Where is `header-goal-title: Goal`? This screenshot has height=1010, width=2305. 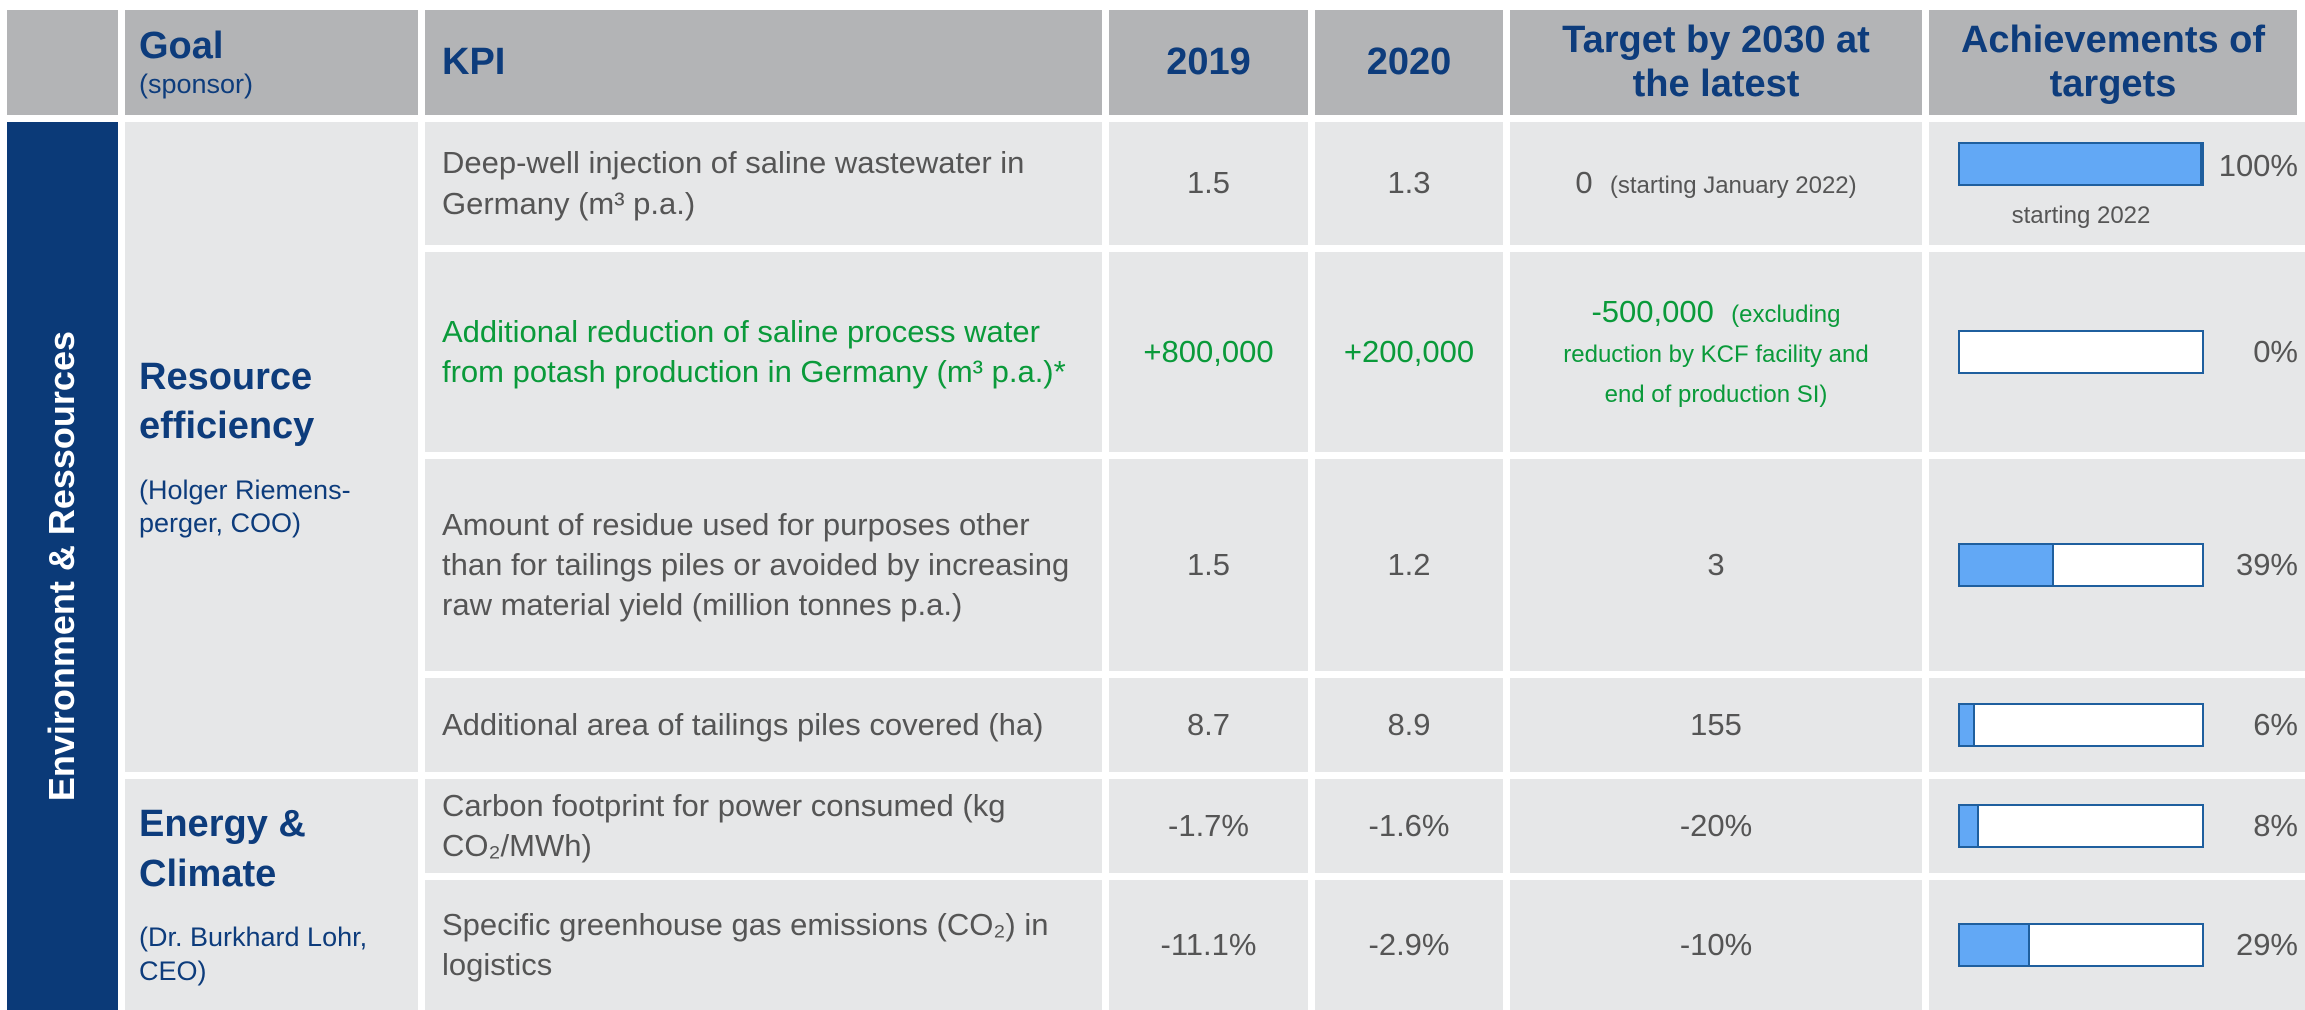
header-goal-title: Goal is located at coordinates (181, 46).